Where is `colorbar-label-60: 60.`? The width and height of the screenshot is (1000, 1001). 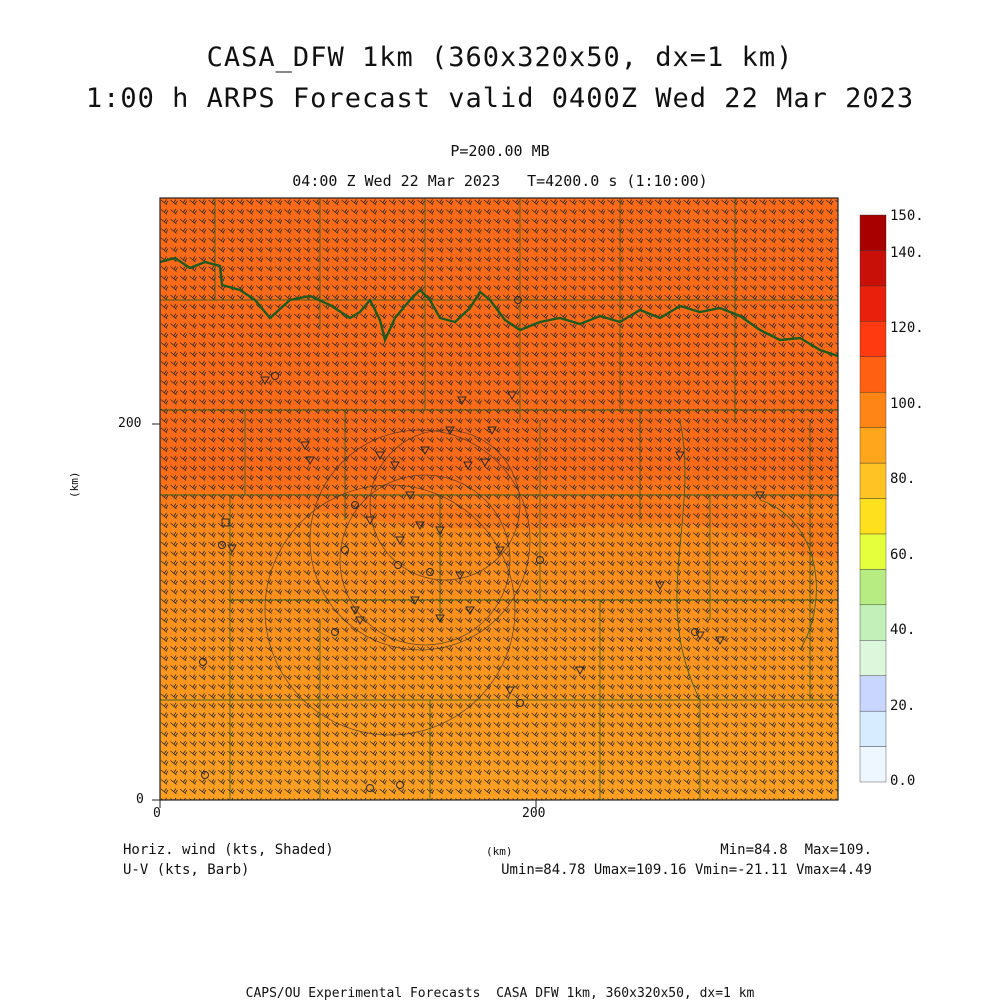
colorbar-label-60: 60. is located at coordinates (903, 555).